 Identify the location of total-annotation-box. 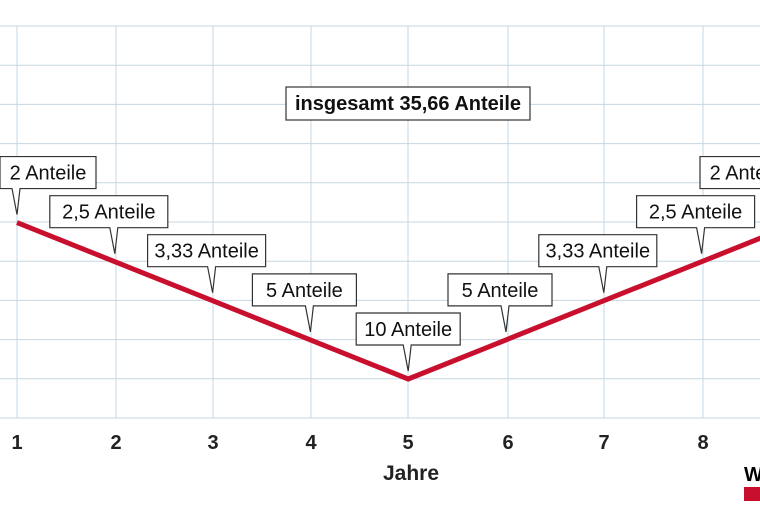
(408, 103).